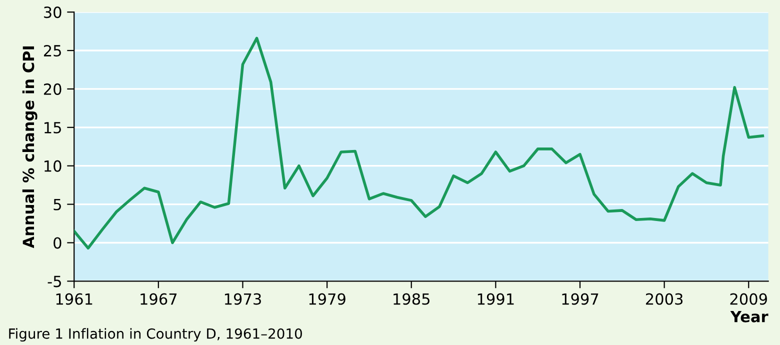  I want to click on x-tick-label: 1991, so click(496, 299).